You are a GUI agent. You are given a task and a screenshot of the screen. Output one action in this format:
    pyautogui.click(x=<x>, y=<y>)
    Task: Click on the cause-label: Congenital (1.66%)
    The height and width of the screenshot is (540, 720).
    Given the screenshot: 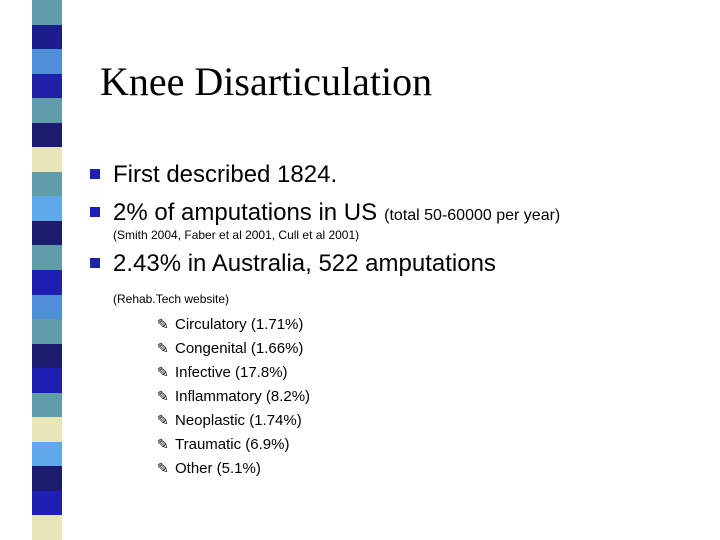 What is the action you would take?
    pyautogui.click(x=239, y=348)
    